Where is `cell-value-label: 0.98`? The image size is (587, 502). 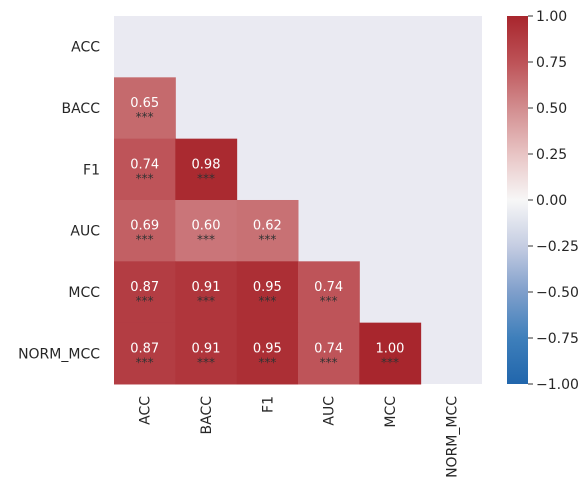 cell-value-label: 0.98 is located at coordinates (206, 164).